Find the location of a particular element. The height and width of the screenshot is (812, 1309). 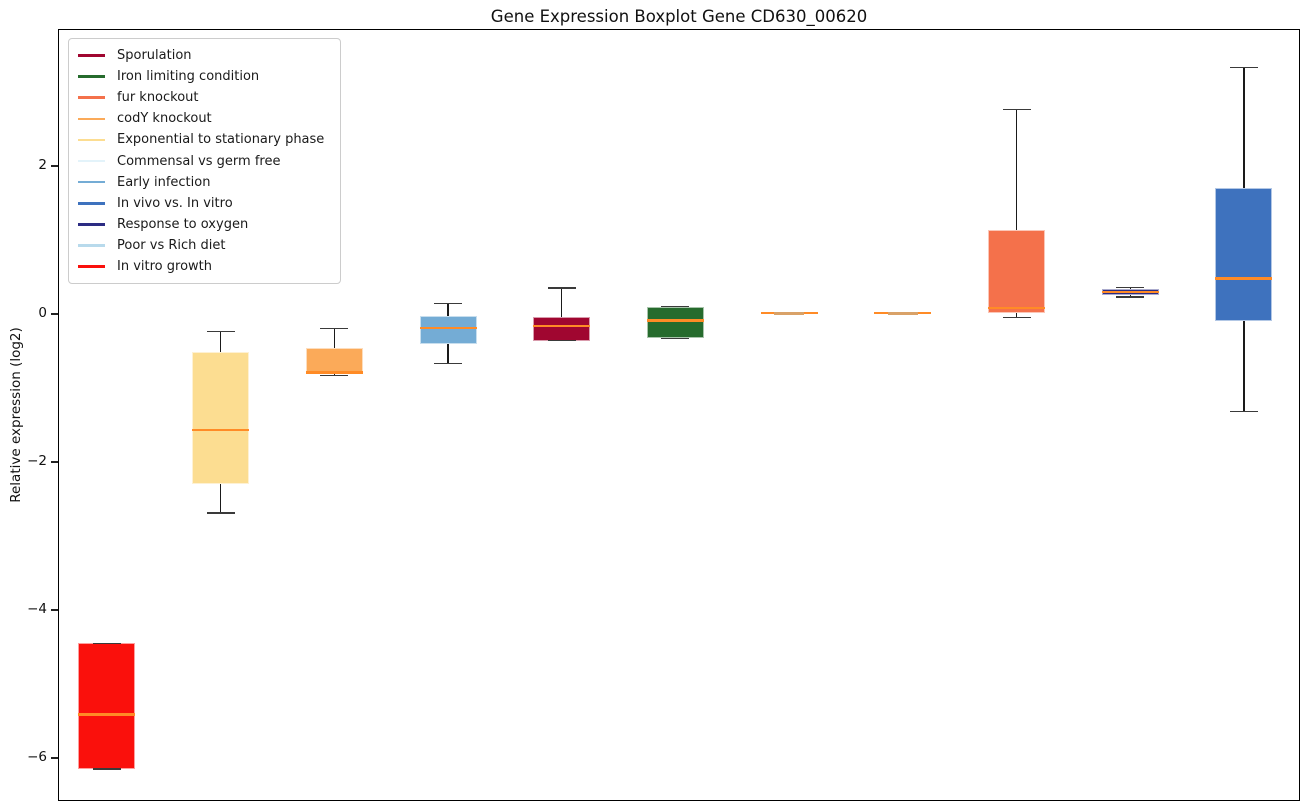

legend-label: Commensal vs germ free is located at coordinates (199, 161).